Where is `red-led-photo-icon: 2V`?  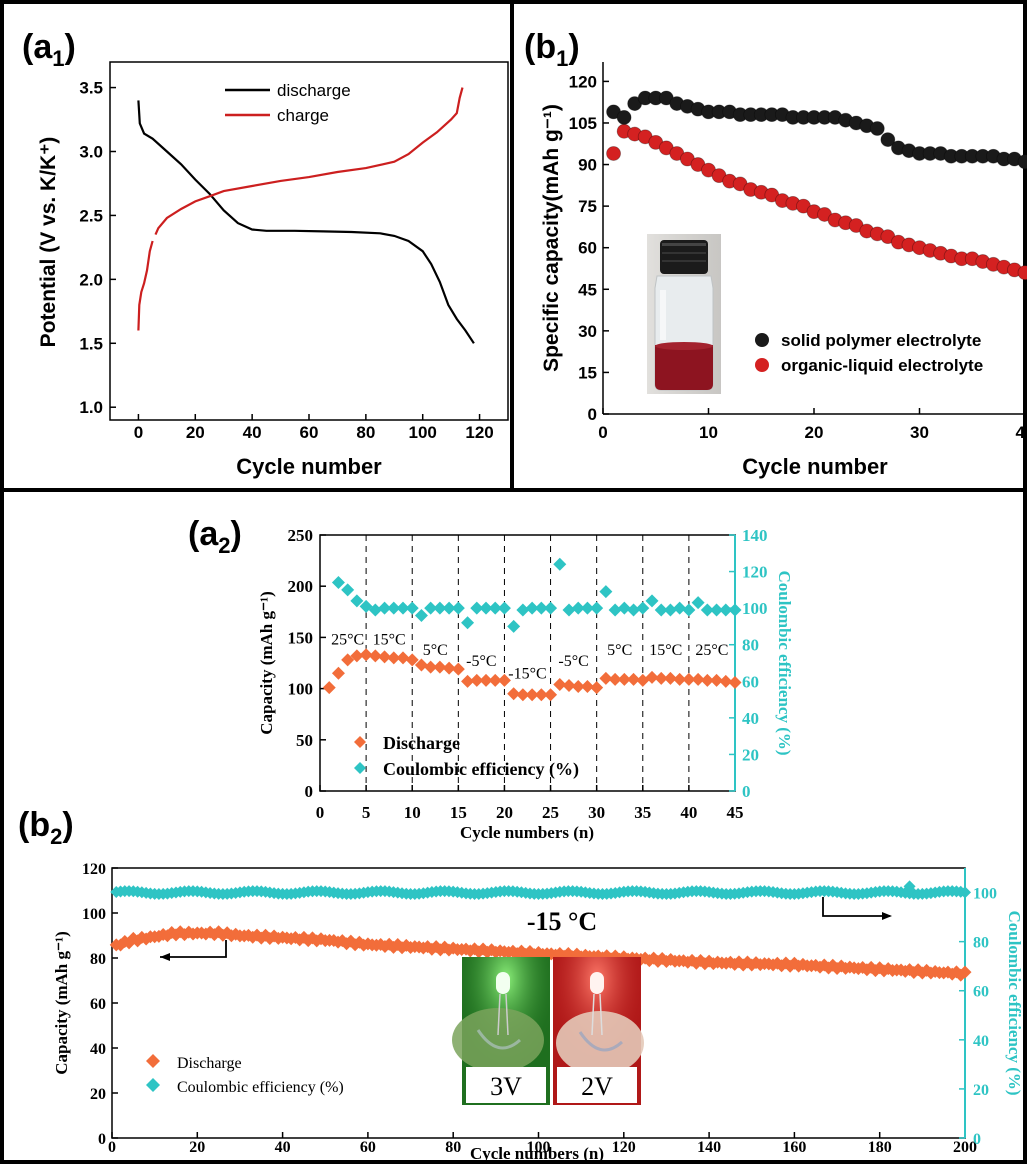
red-led-photo-icon: 2V is located at coordinates (598, 1031).